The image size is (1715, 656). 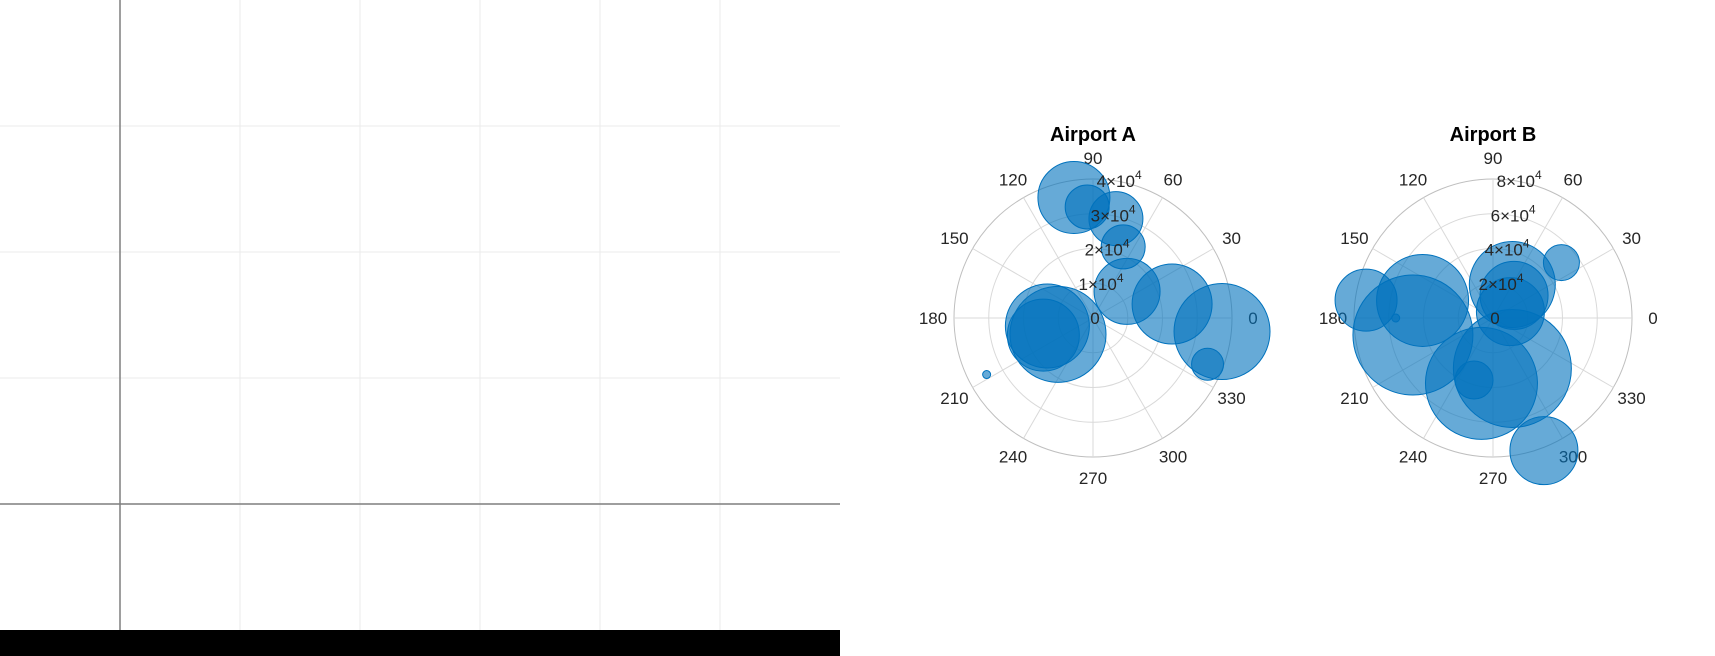 What do you see at coordinates (1493, 135) in the screenshot?
I see `chart-title-airport-b: Airport B` at bounding box center [1493, 135].